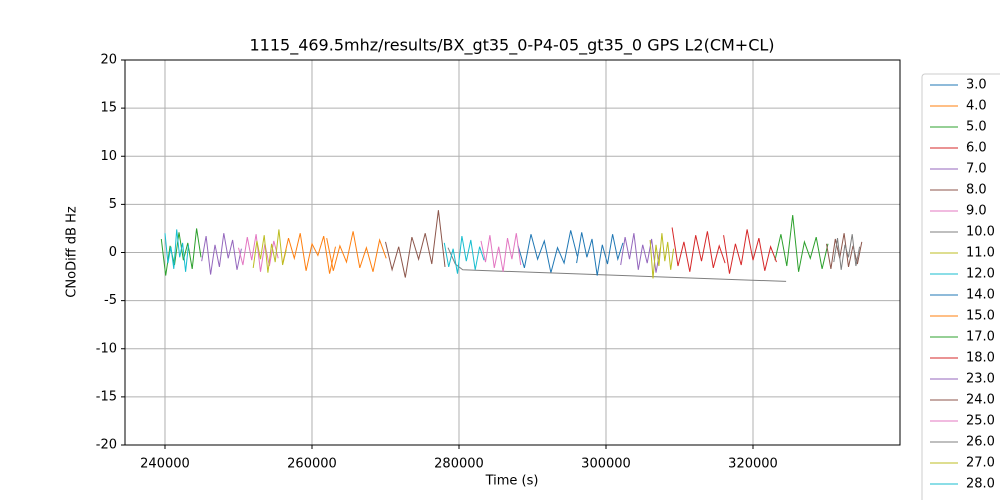 This screenshot has height=500, width=1000. What do you see at coordinates (108, 108) in the screenshot?
I see `y-tick-label: 15` at bounding box center [108, 108].